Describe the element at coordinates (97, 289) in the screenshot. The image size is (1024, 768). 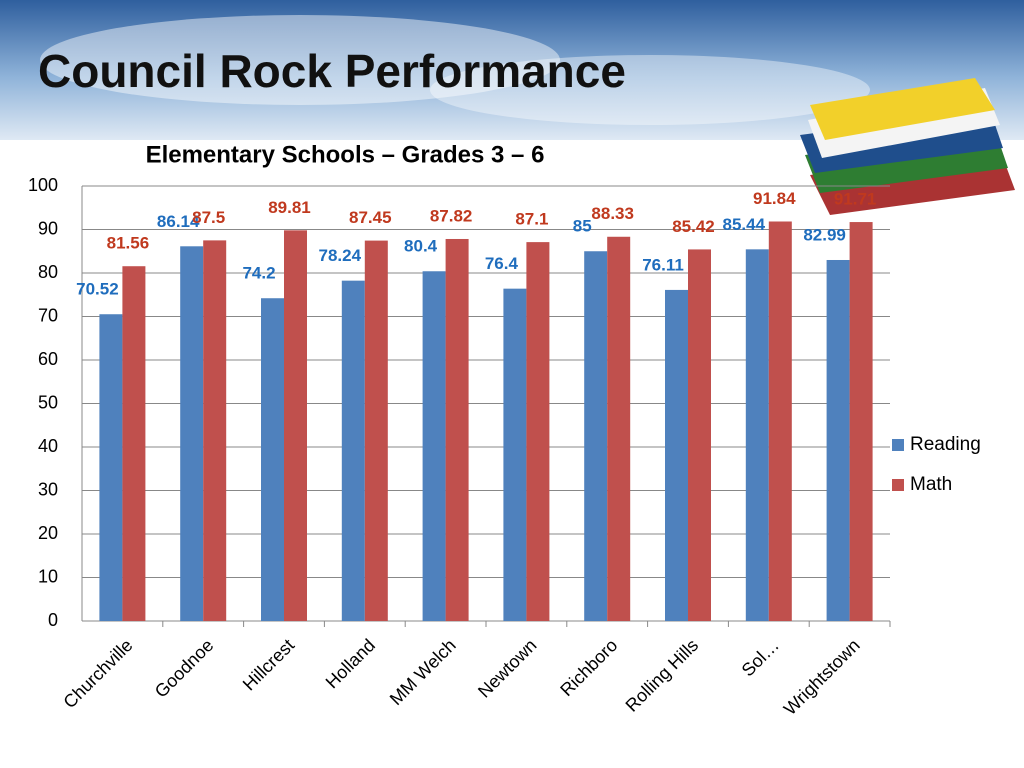
I see `data-label: 70.52` at that location.